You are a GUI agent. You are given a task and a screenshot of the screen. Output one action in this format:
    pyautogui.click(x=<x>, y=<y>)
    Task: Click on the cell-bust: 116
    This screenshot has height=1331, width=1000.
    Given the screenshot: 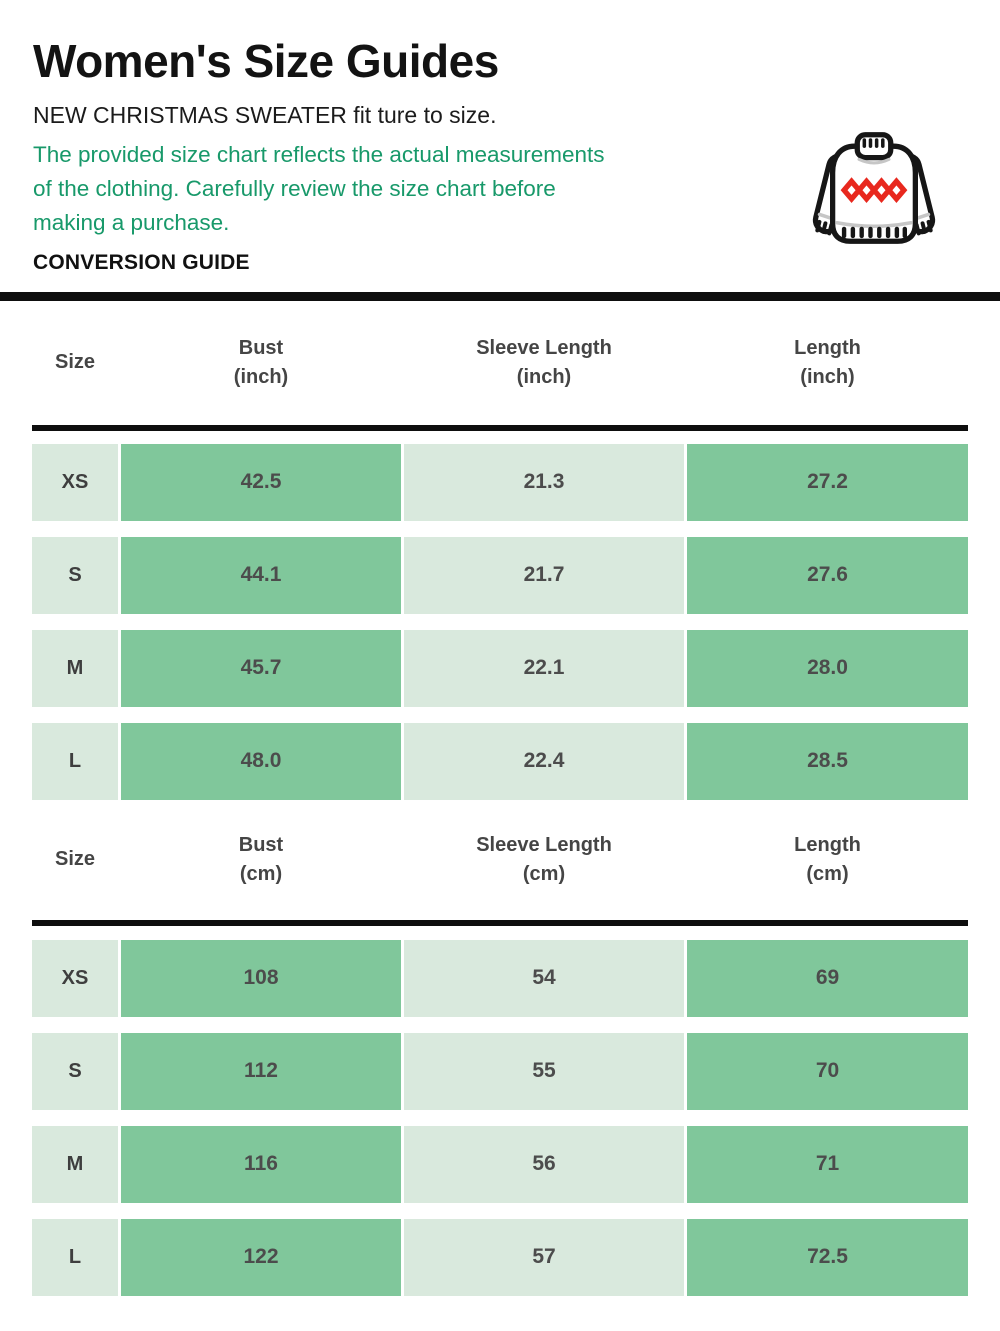 What is the action you would take?
    pyautogui.click(x=261, y=1164)
    